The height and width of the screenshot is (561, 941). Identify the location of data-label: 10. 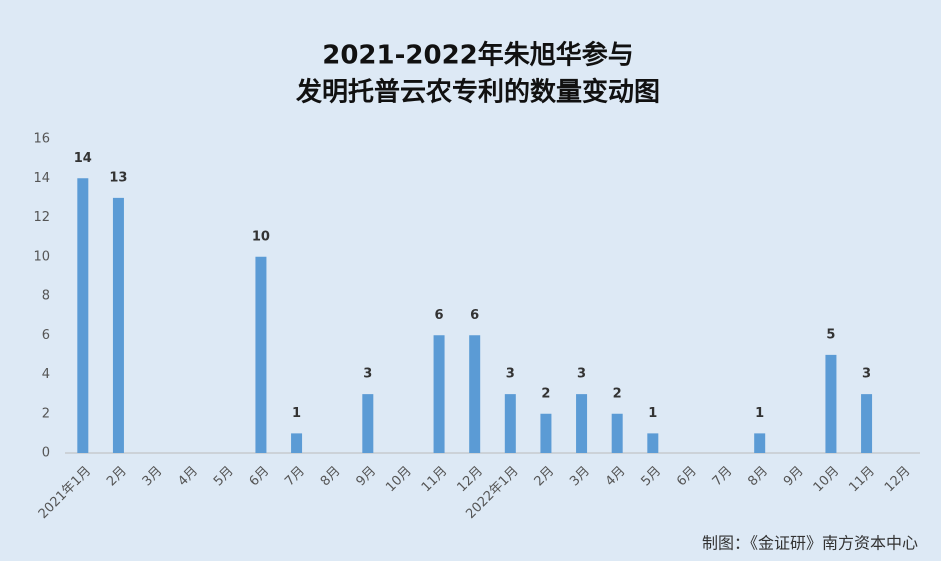
(261, 236).